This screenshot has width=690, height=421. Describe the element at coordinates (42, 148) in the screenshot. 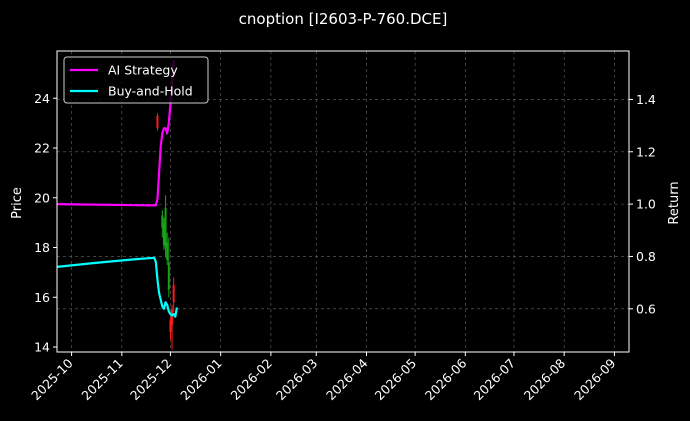

I see `y-left-tick-label: 22` at that location.